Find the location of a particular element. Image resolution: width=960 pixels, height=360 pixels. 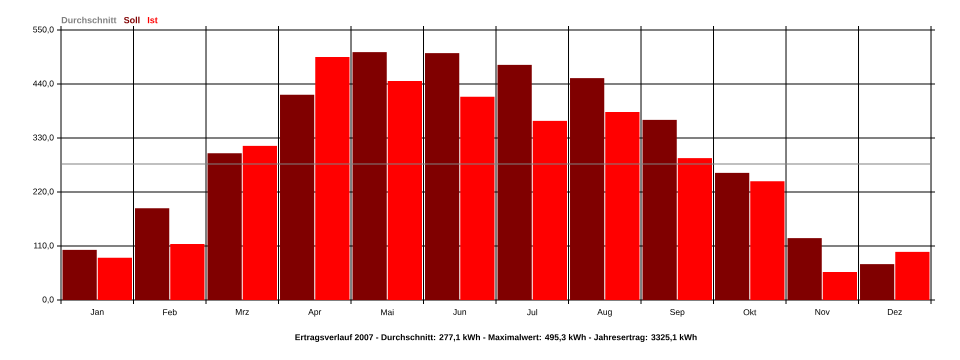

y-tick-label: 440,0 is located at coordinates (43, 84).